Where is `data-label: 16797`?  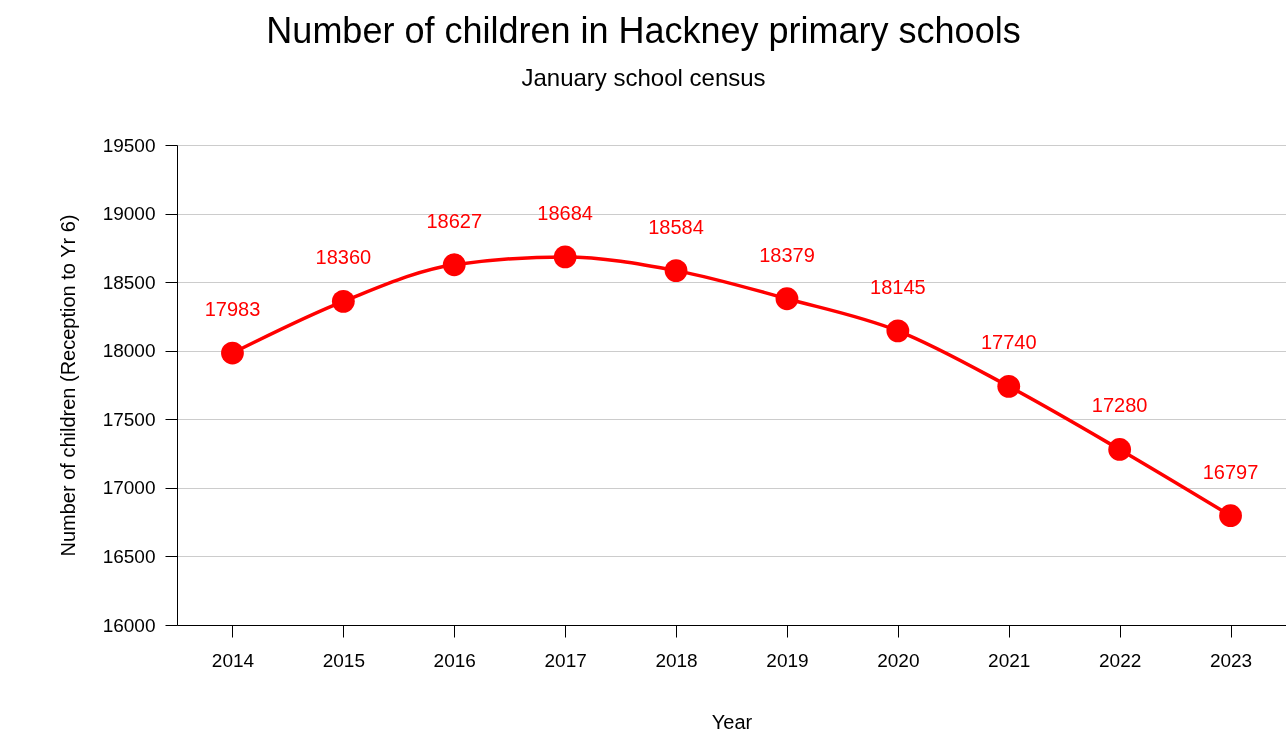 data-label: 16797 is located at coordinates (1230, 471).